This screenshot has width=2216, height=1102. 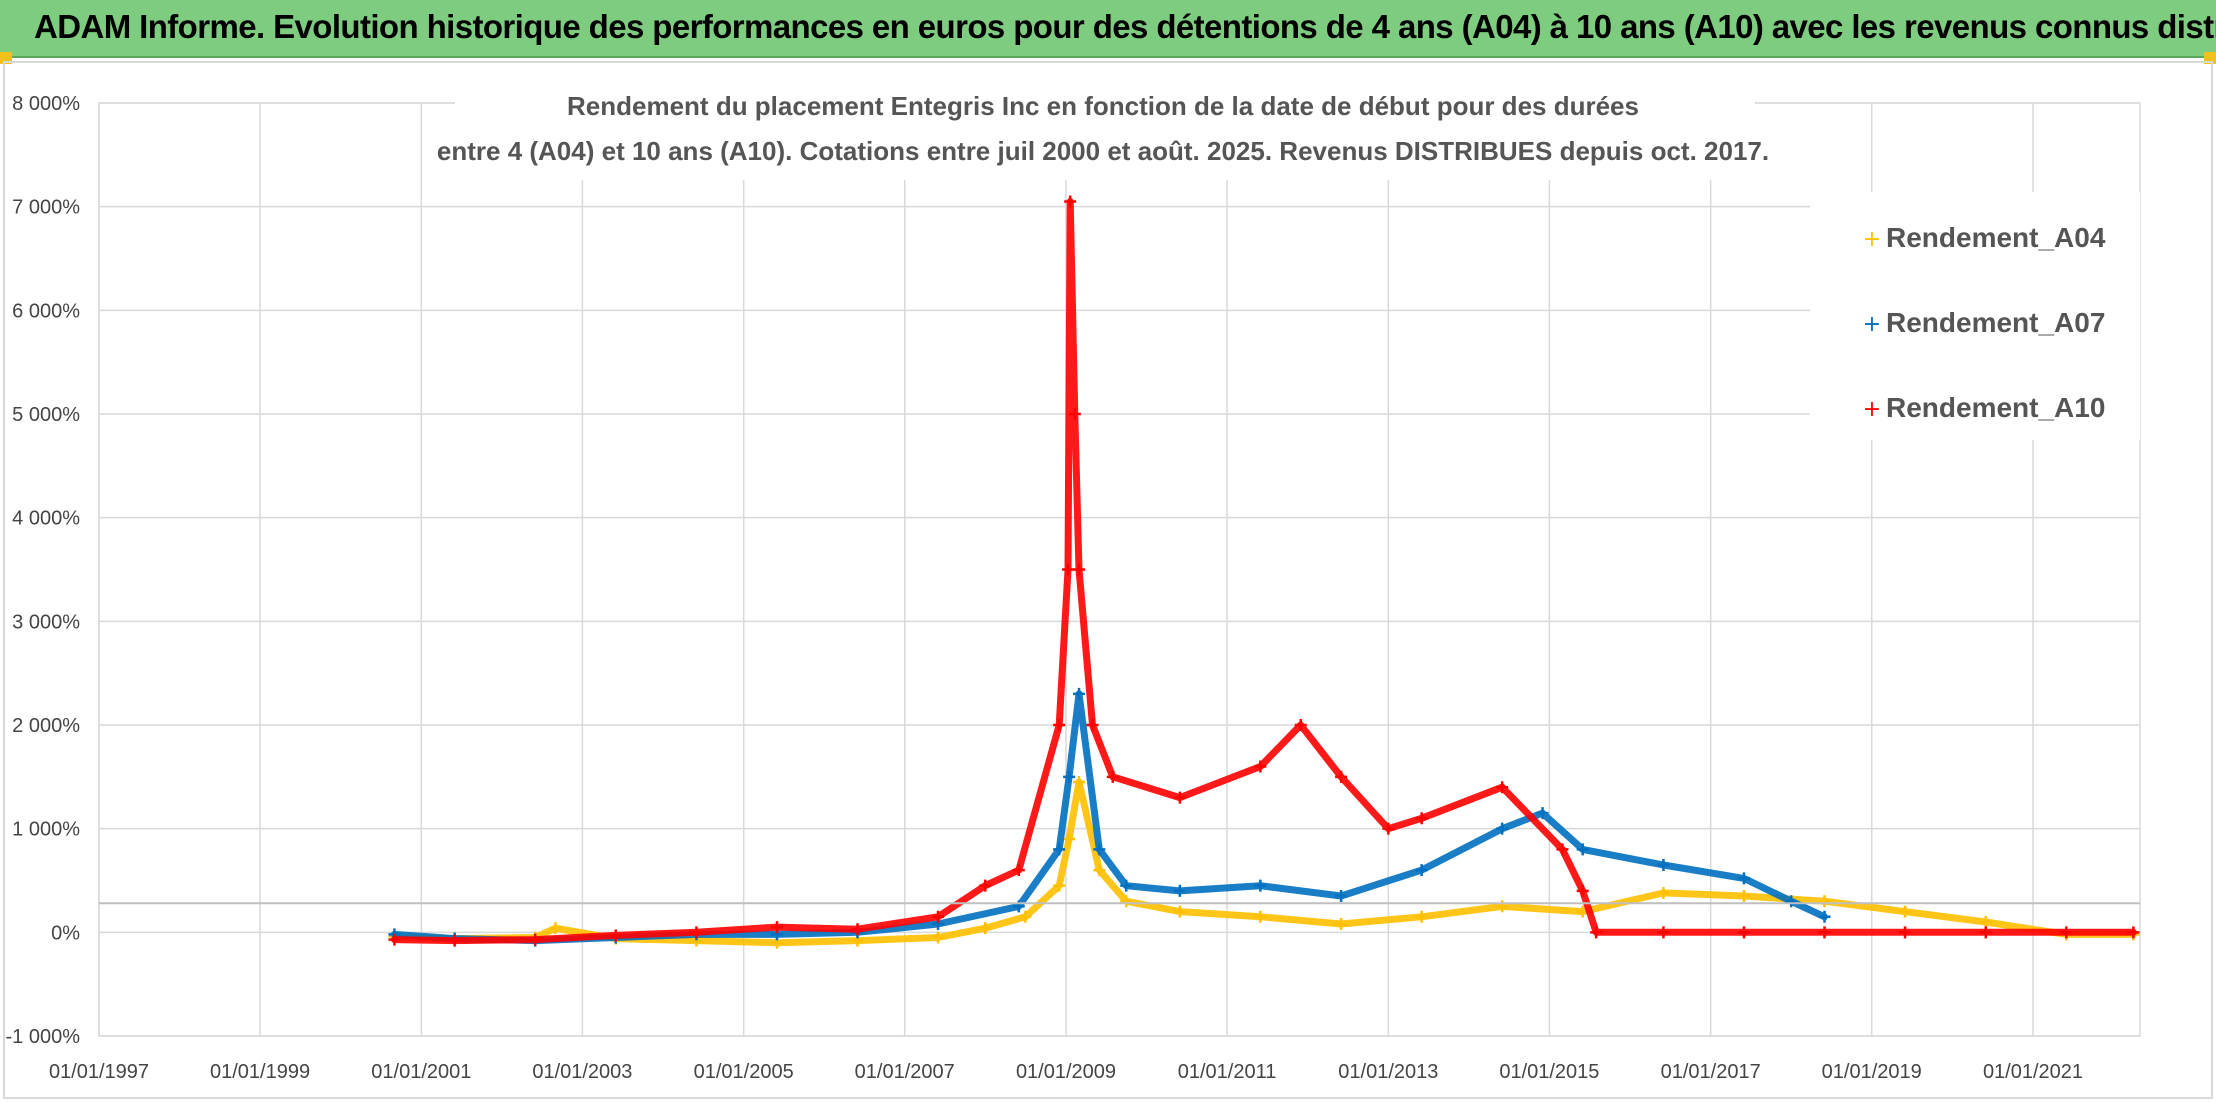 I want to click on x-tick-label: 01/01/2007, so click(x=905, y=1072).